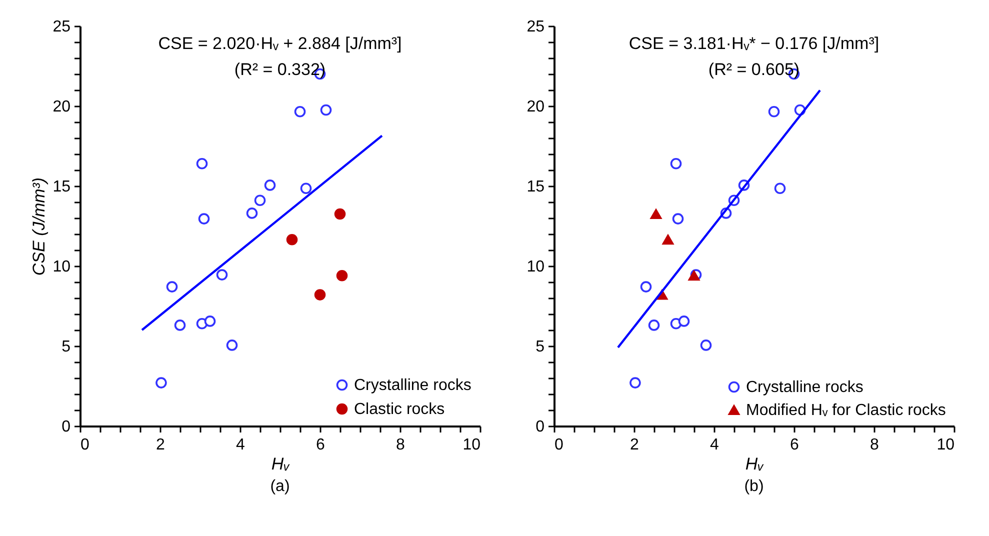  Describe the element at coordinates (754, 43) in the screenshot. I see `annotation: CSE = 3.181·Hᵥ* − 0.176 [J/mm³]` at that location.